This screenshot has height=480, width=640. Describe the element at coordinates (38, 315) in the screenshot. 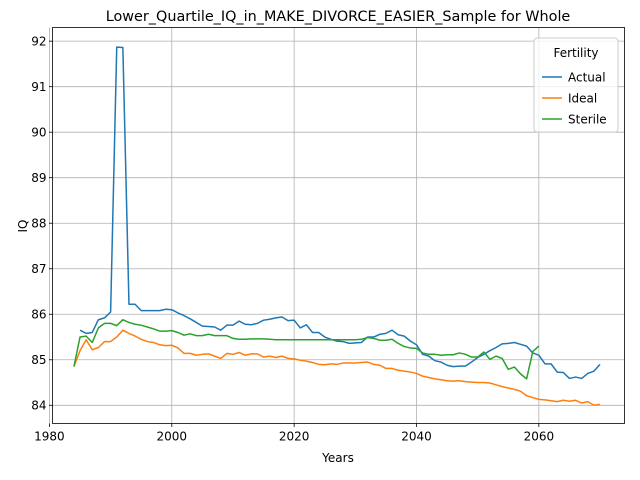

I see `y-tick-label: 86` at that location.